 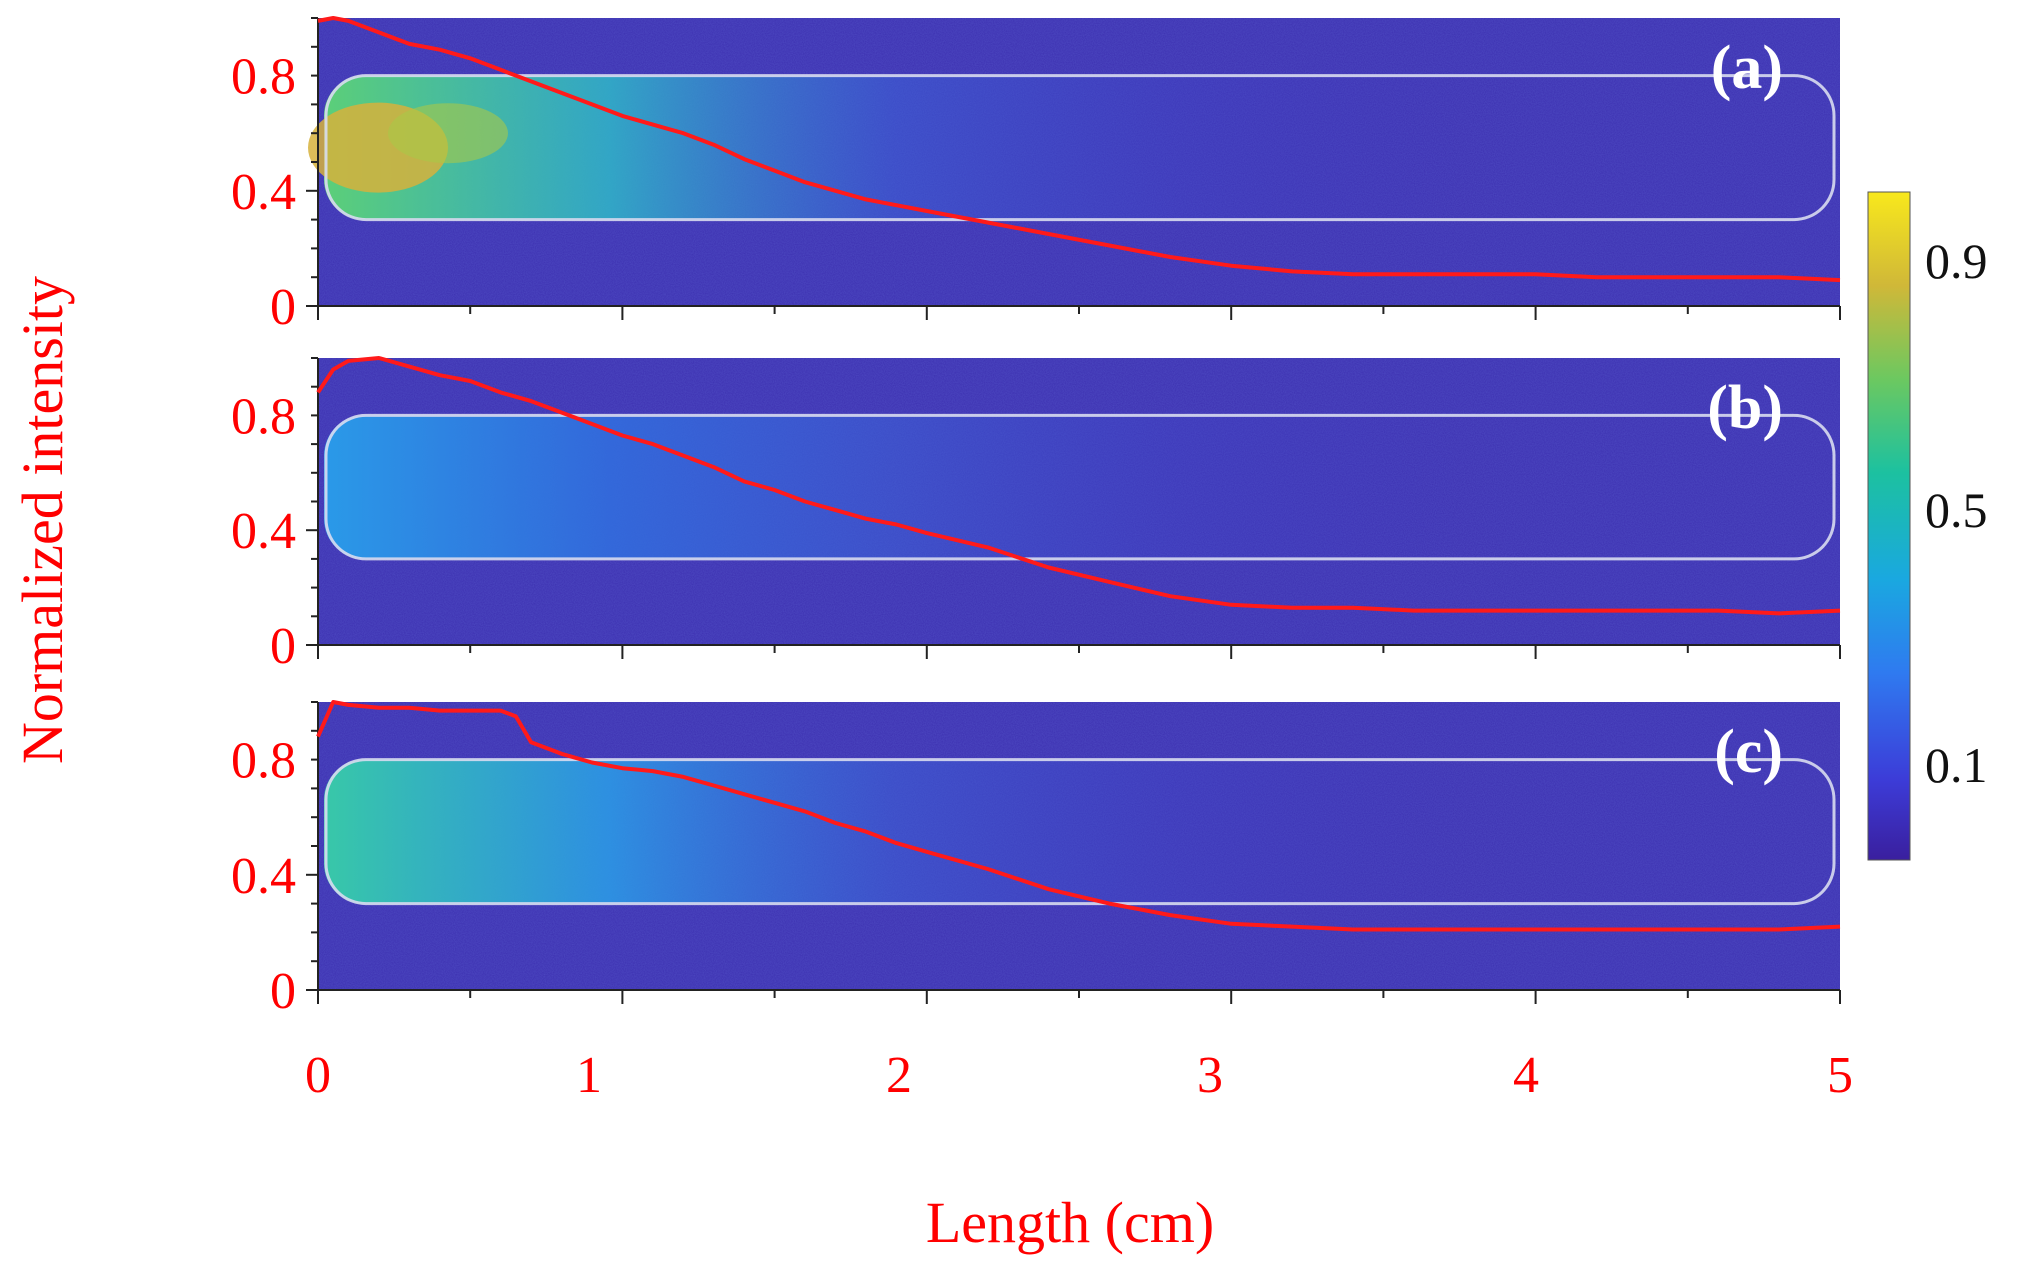 I want to click on panel-label: (b), so click(x=1745, y=408).